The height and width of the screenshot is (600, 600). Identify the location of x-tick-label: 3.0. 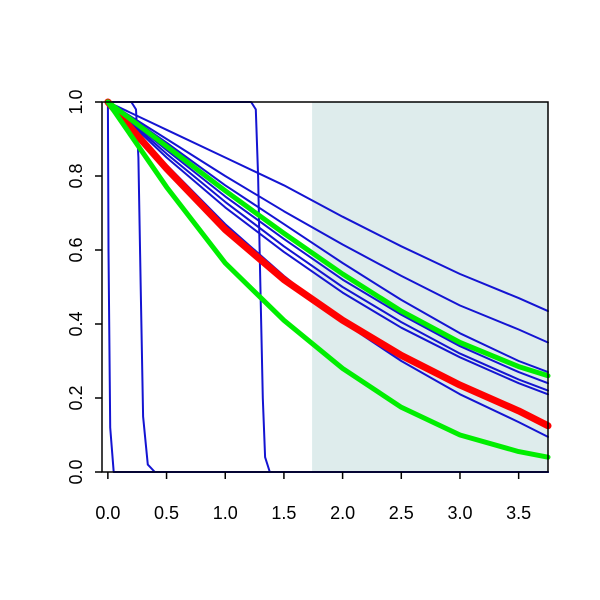
(459, 513).